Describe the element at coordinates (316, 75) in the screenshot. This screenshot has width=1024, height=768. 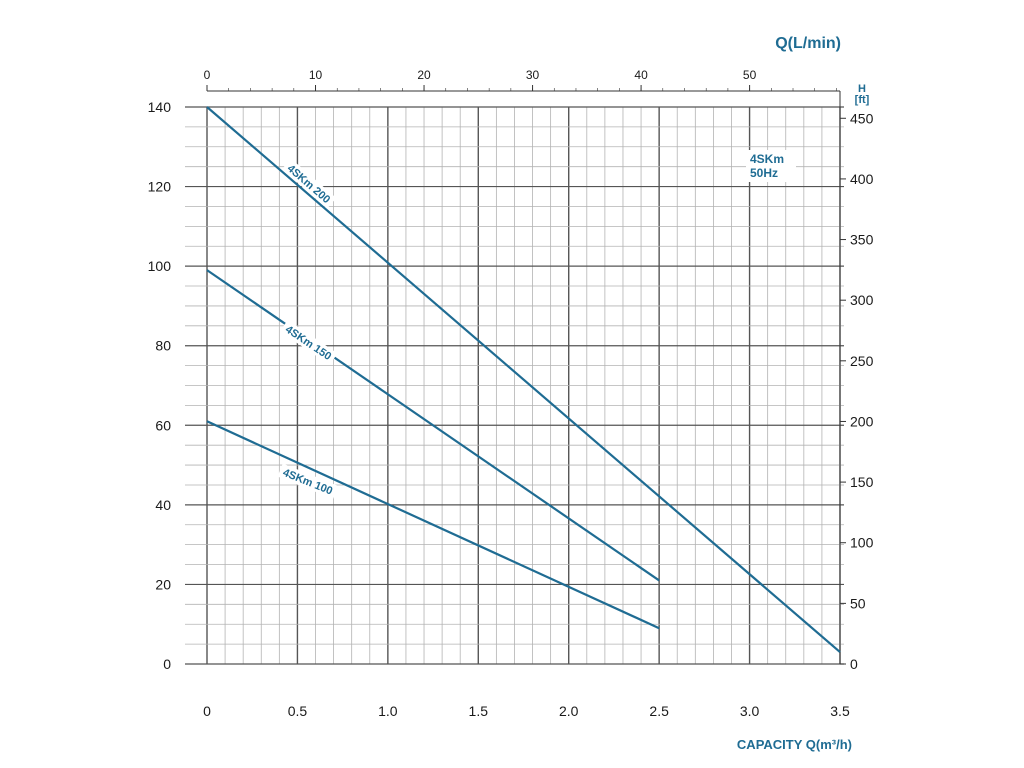
I see `top-tick-label: 10` at that location.